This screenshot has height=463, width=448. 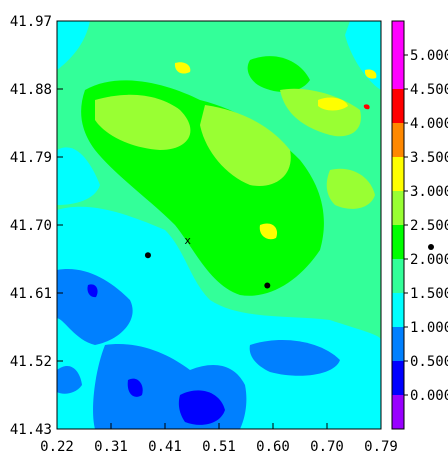 I want to click on region-red-spot, so click(x=366, y=107).